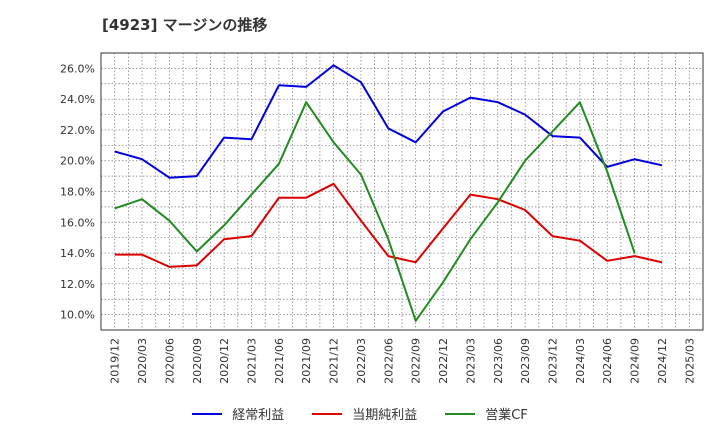 The height and width of the screenshot is (440, 720). I want to click on x-tick-label: 2023/03, so click(470, 361).